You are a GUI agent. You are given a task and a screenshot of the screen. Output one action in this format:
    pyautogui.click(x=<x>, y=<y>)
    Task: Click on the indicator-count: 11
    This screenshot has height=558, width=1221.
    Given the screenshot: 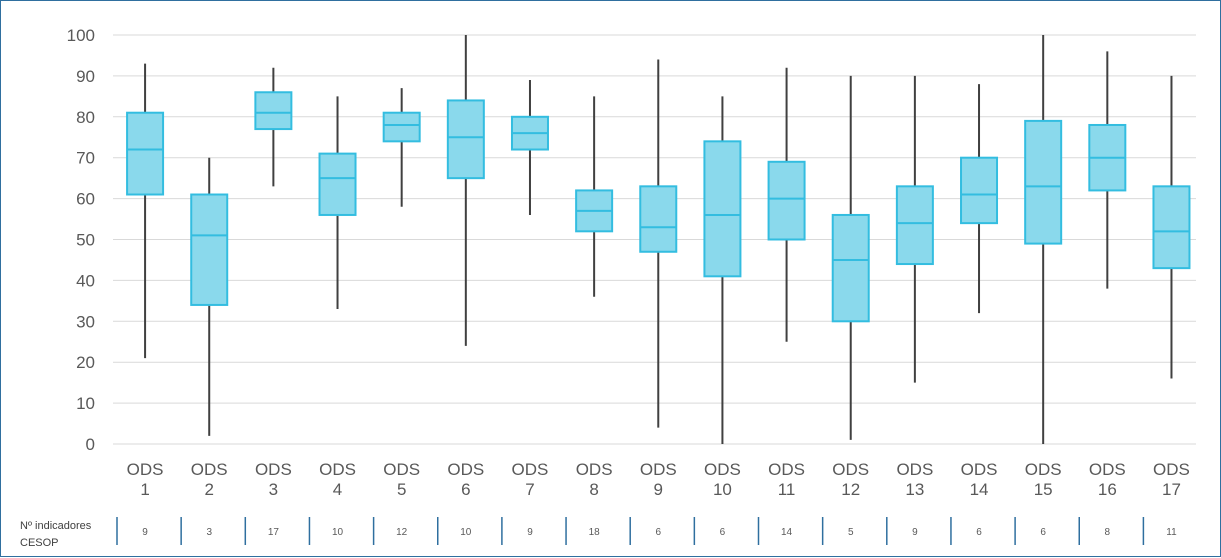 What is the action you would take?
    pyautogui.click(x=1171, y=532)
    